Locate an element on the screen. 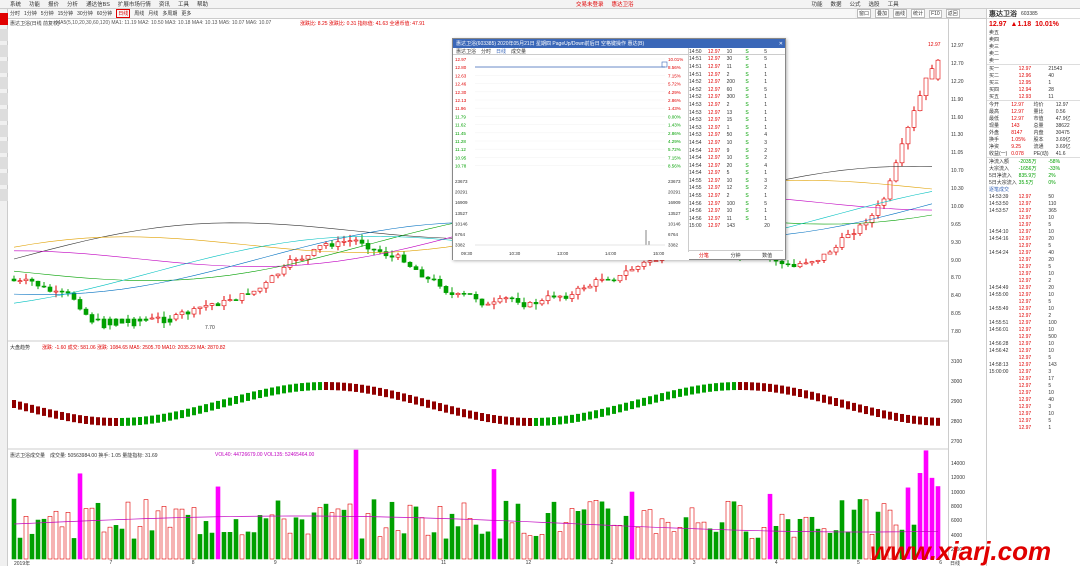  tick-cell: 2 is located at coordinates (728, 104).